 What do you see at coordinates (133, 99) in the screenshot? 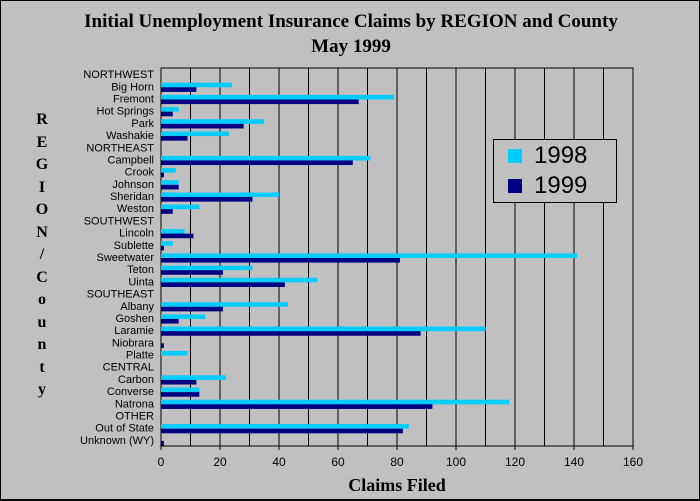
I see `category-label: Fremont` at bounding box center [133, 99].